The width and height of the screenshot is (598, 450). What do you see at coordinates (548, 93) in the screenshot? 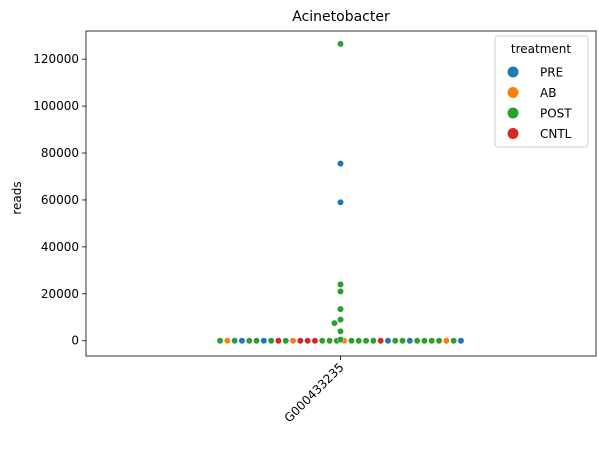
I see `legend-label: AB` at bounding box center [548, 93].